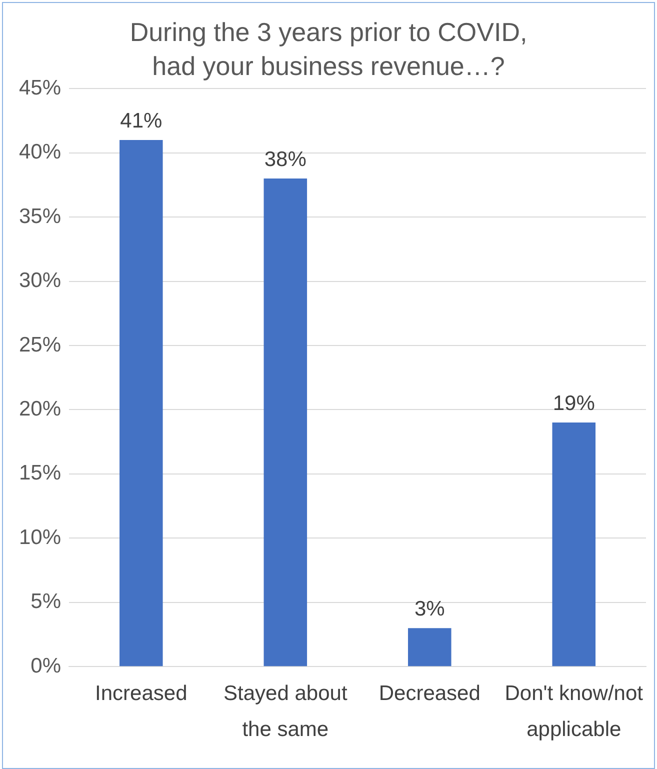 The image size is (657, 769). Describe the element at coordinates (46, 666) in the screenshot. I see `y-tick-label: 0%` at that location.